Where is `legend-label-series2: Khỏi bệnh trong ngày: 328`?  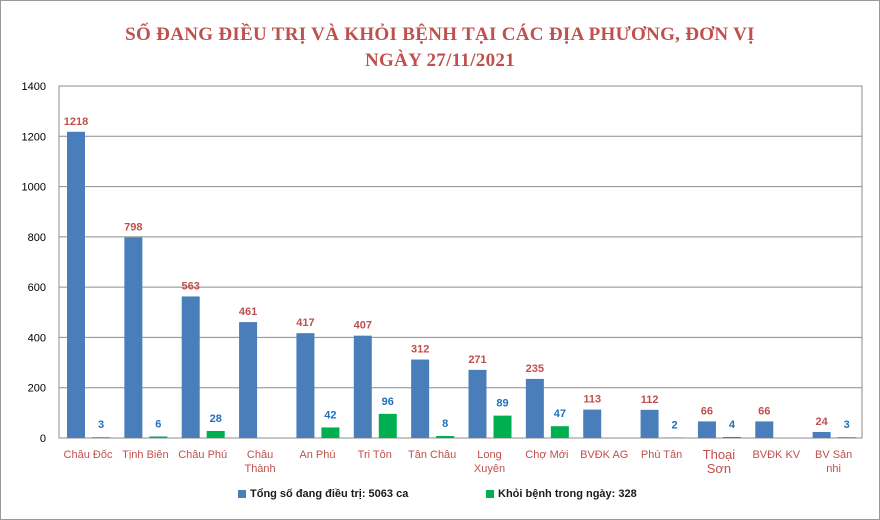
legend-label-series2: Khỏi bệnh trong ngày: 328 is located at coordinates (567, 494).